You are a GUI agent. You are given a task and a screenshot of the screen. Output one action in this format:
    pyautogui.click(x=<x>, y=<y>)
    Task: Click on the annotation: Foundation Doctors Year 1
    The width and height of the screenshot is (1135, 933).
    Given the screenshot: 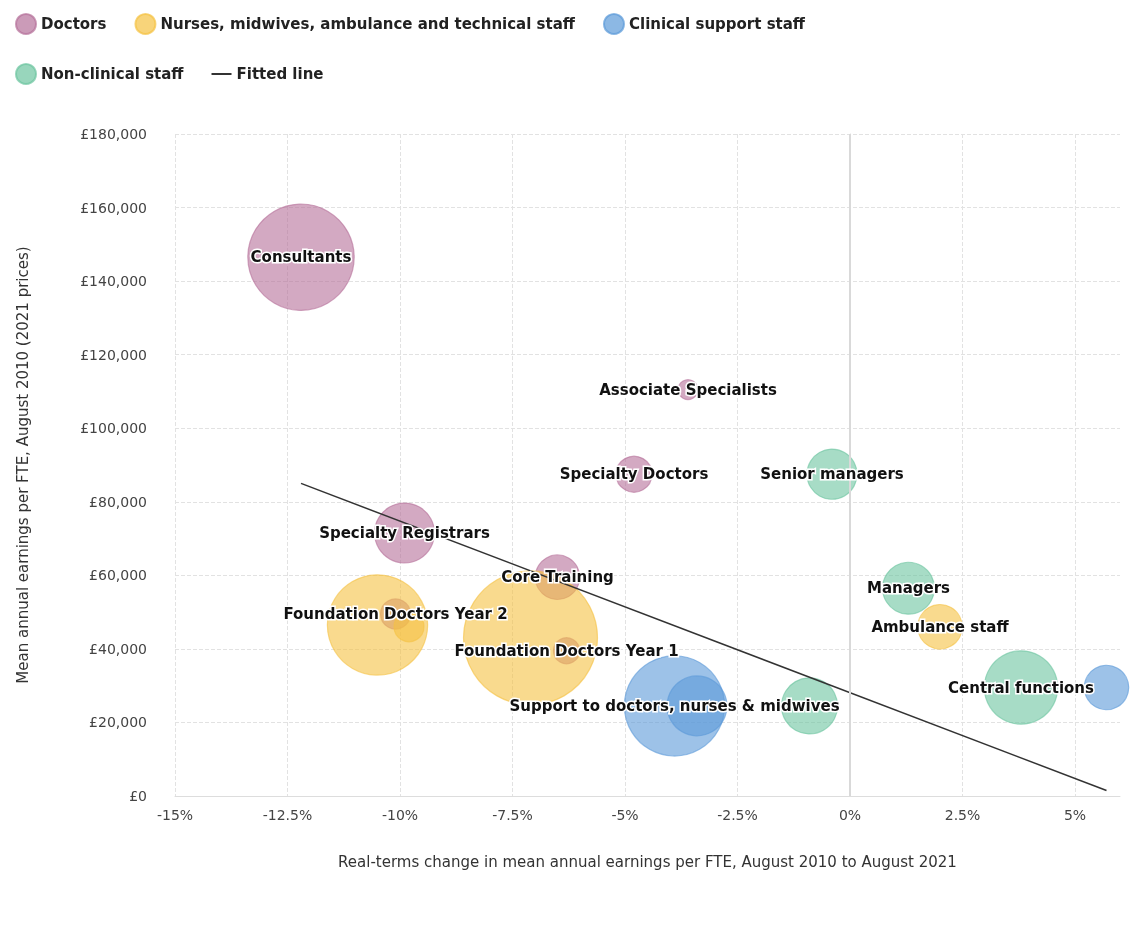 What is the action you would take?
    pyautogui.click(x=566, y=650)
    